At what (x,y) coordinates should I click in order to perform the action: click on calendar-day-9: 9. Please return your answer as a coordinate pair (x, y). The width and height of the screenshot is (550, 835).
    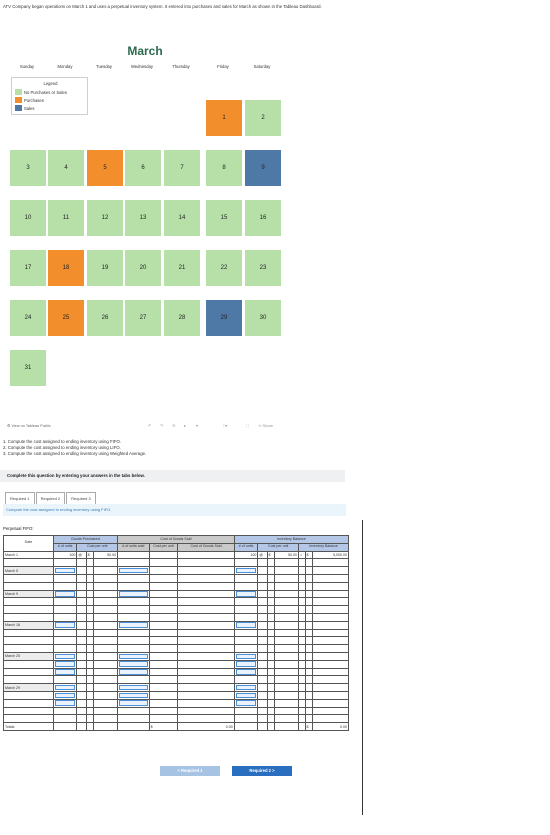
    Looking at the image, I should click on (263, 168).